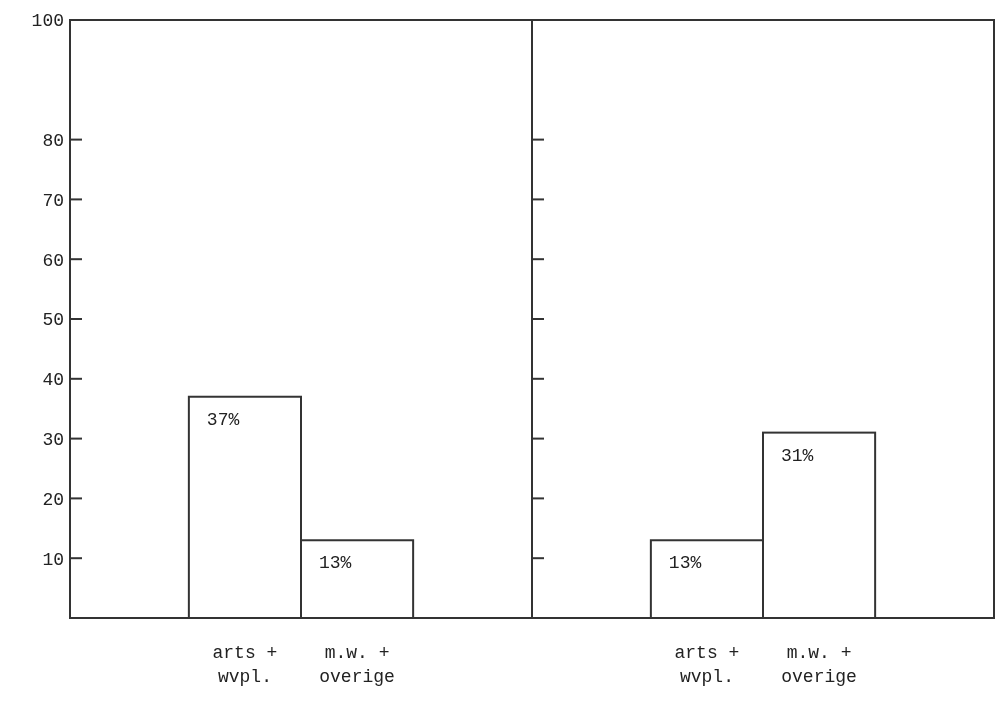 The height and width of the screenshot is (704, 1008). What do you see at coordinates (53, 380) in the screenshot?
I see `y-tick-label: 40` at bounding box center [53, 380].